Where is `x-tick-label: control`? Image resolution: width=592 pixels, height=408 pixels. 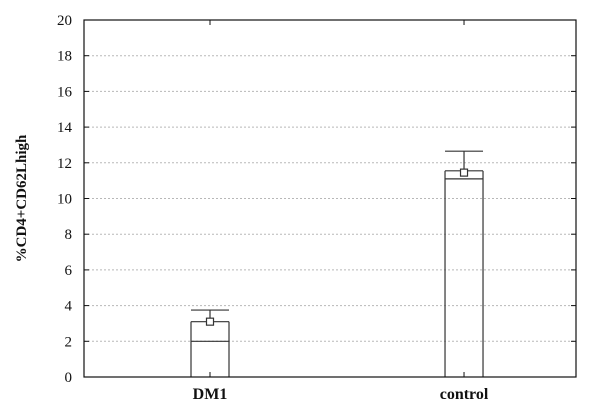
x-tick-label: control is located at coordinates (464, 394).